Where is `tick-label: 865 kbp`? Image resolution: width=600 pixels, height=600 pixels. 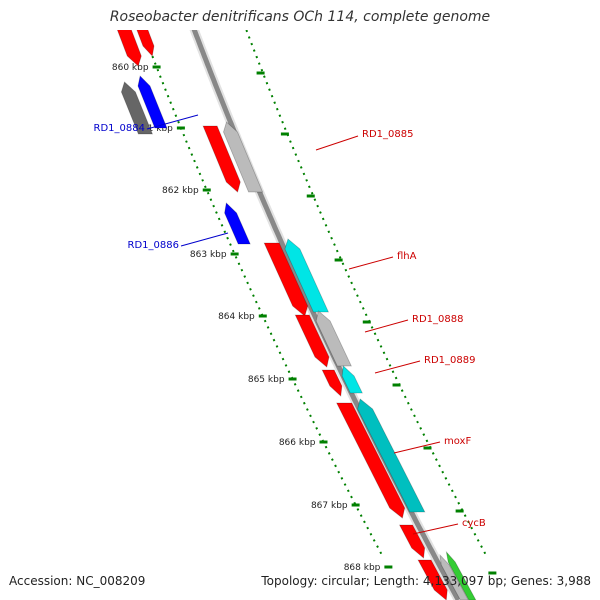
tick-label: 865 kbp is located at coordinates (266, 380).